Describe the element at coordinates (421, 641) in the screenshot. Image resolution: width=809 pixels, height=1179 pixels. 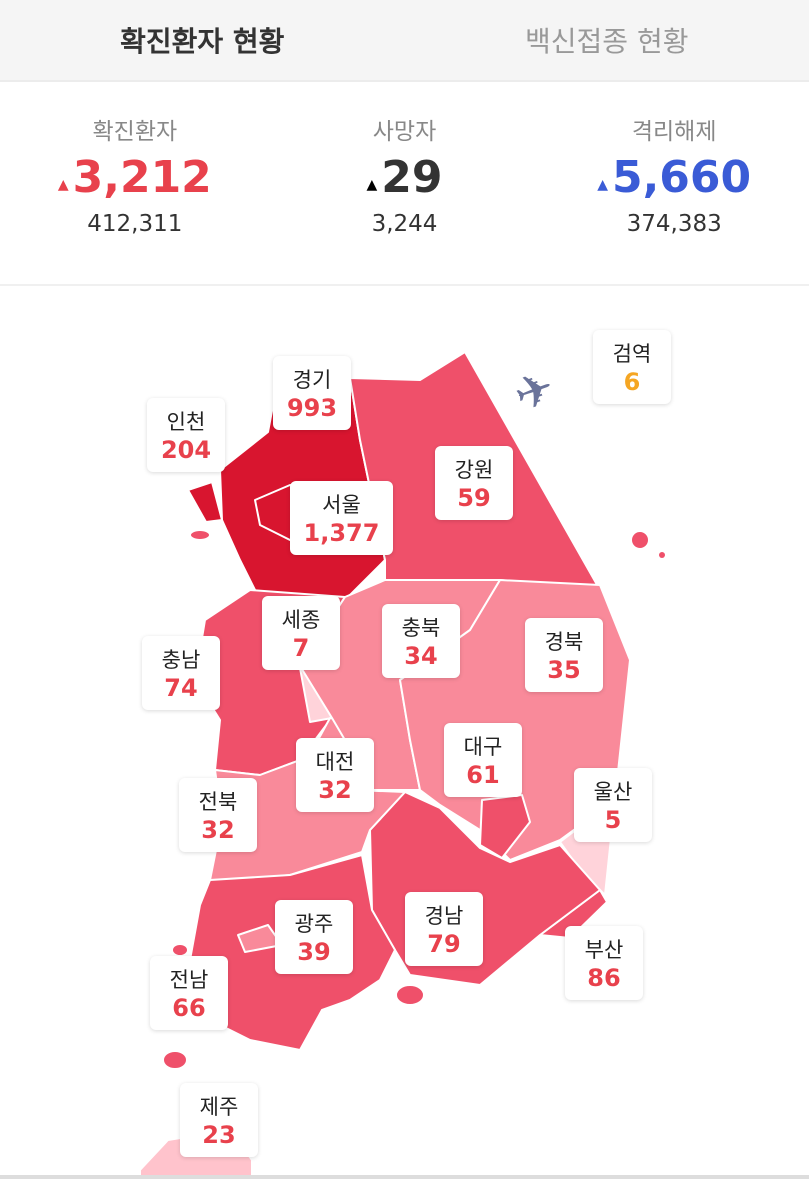
I see `region-label-chungbuk: 충북 34` at that location.